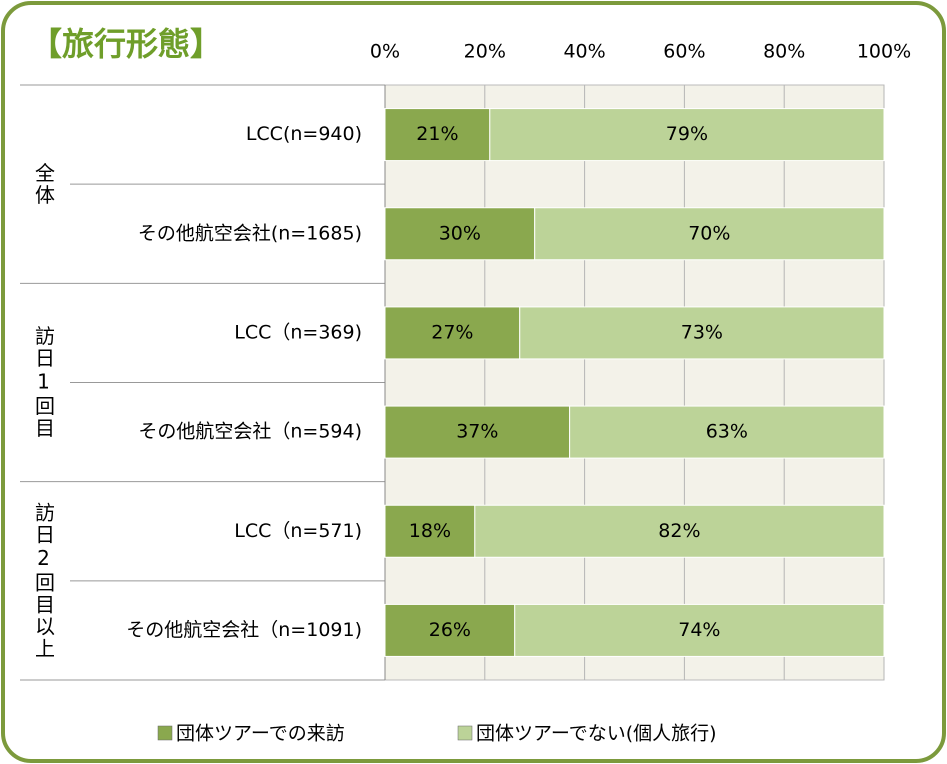  I want to click on group-label: 訪日1回目, so click(44, 382).